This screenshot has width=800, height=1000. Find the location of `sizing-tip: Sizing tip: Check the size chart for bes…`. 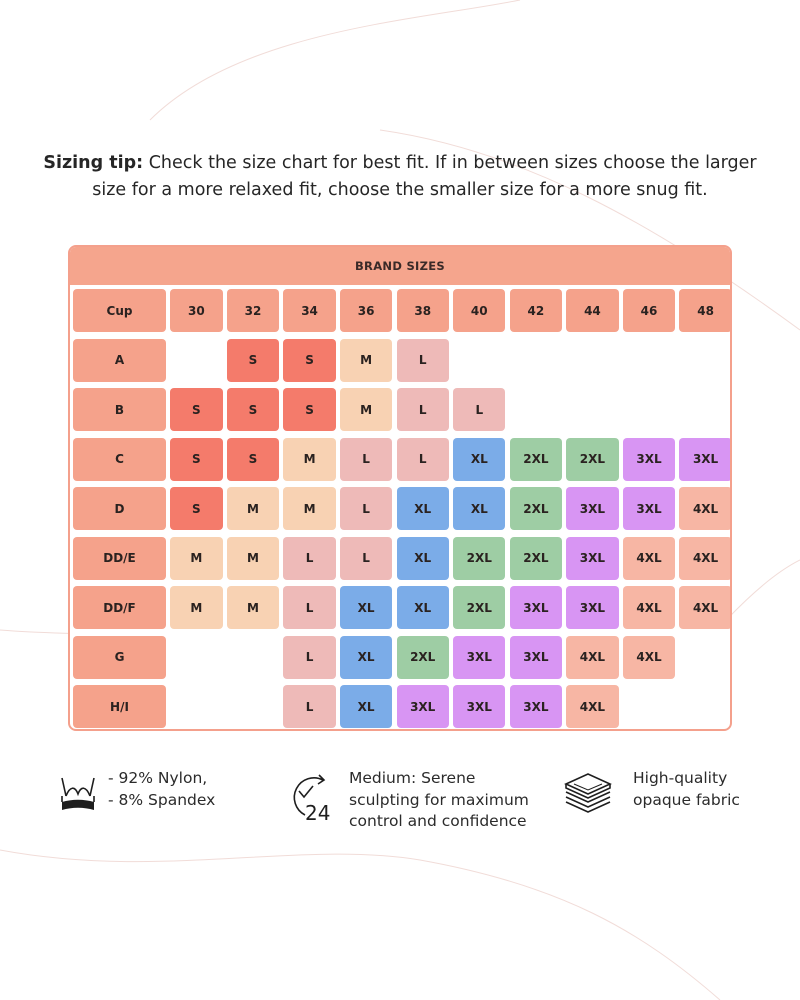

sizing-tip: Sizing tip: Check the size chart for bes… is located at coordinates (400, 177).